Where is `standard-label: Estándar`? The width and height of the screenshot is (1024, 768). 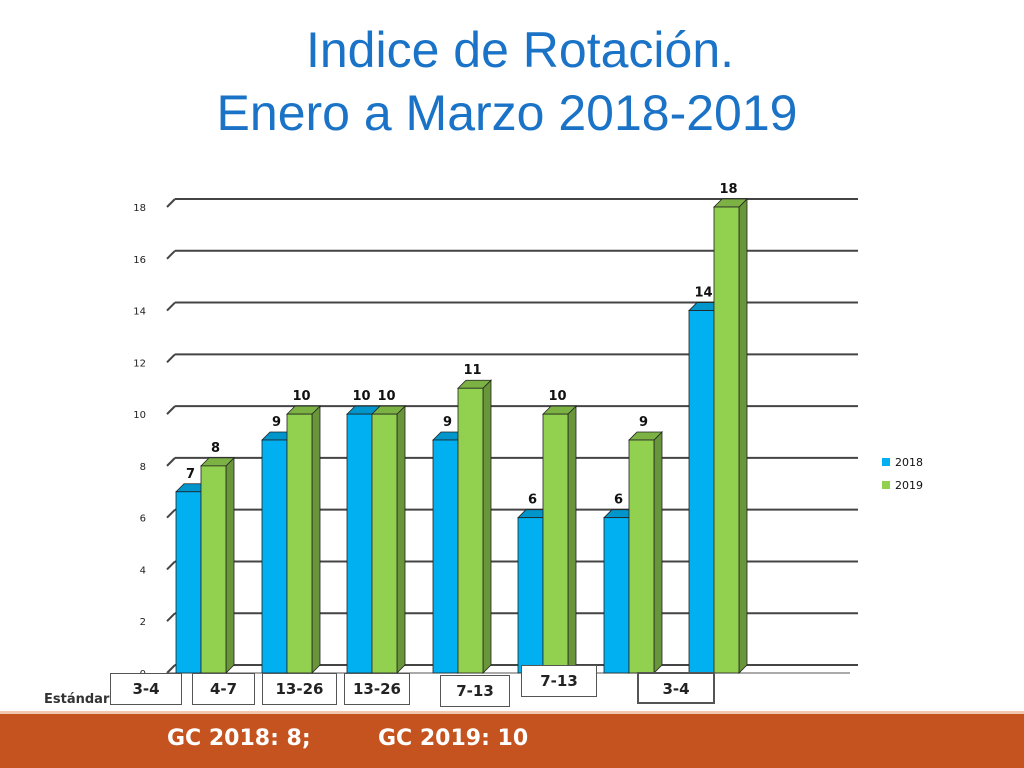
standard-label: Estándar is located at coordinates (77, 699).